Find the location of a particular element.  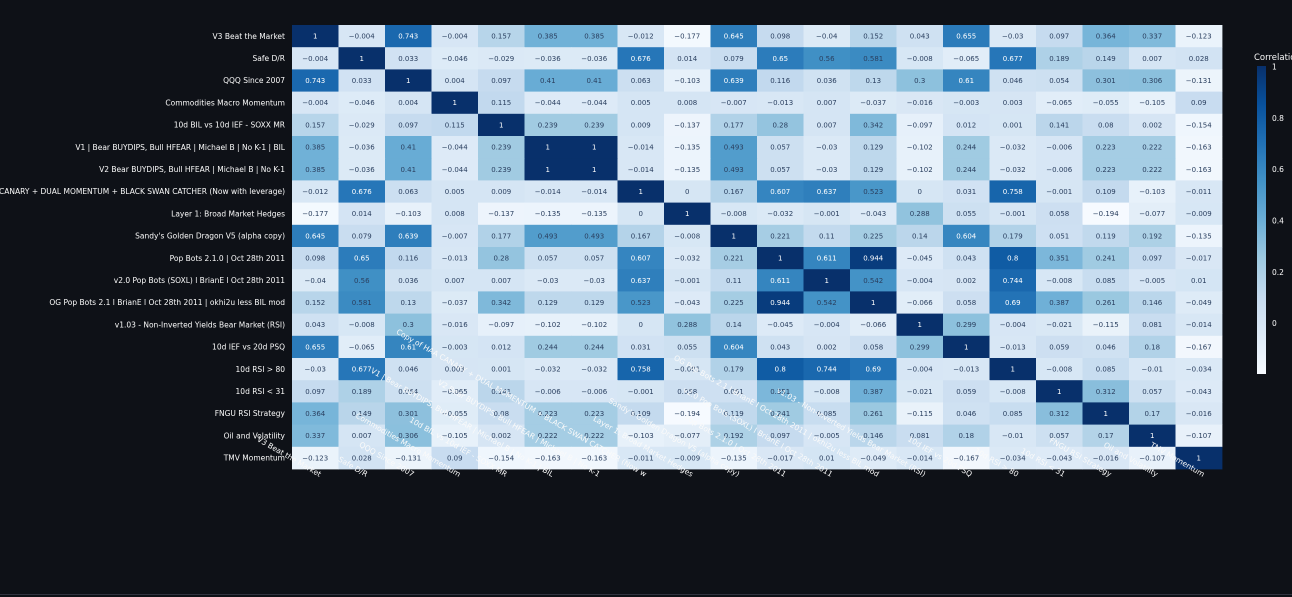

cell-value-label: 0.014 is located at coordinates (362, 214).